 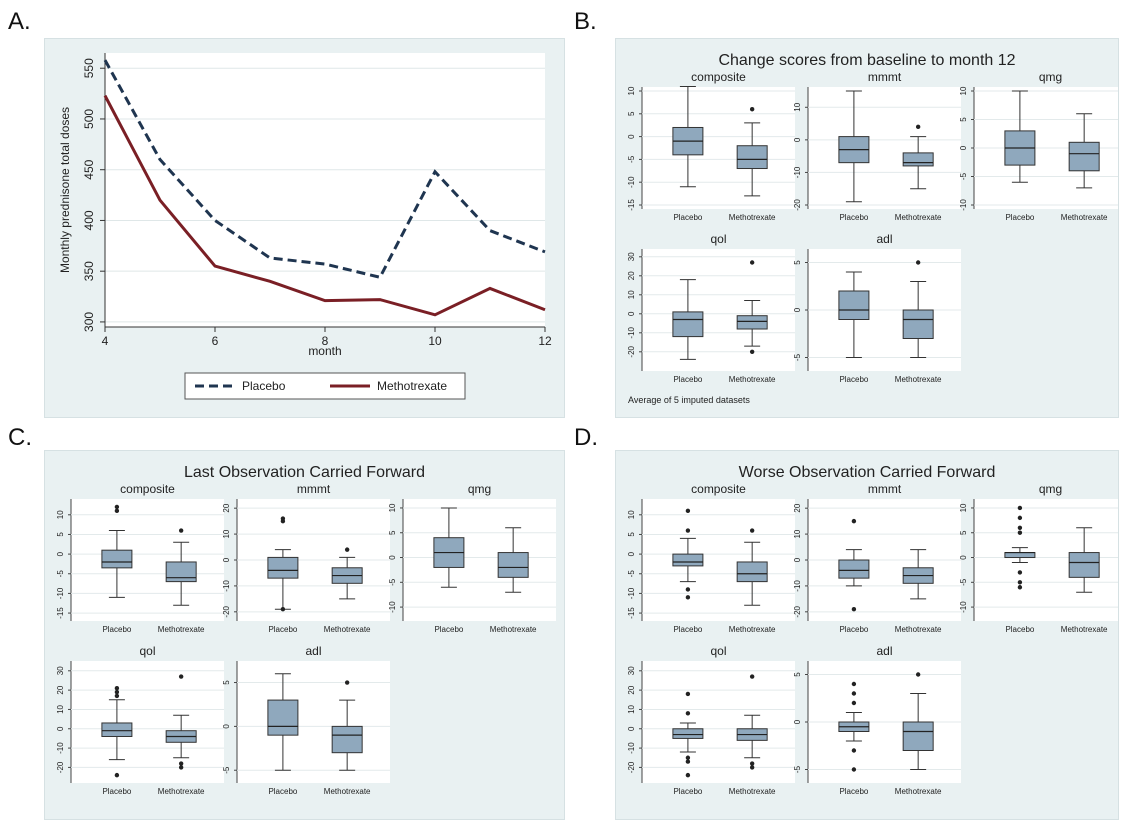 I want to click on grid-title: Last Observation Carried Forward, so click(x=304, y=472).